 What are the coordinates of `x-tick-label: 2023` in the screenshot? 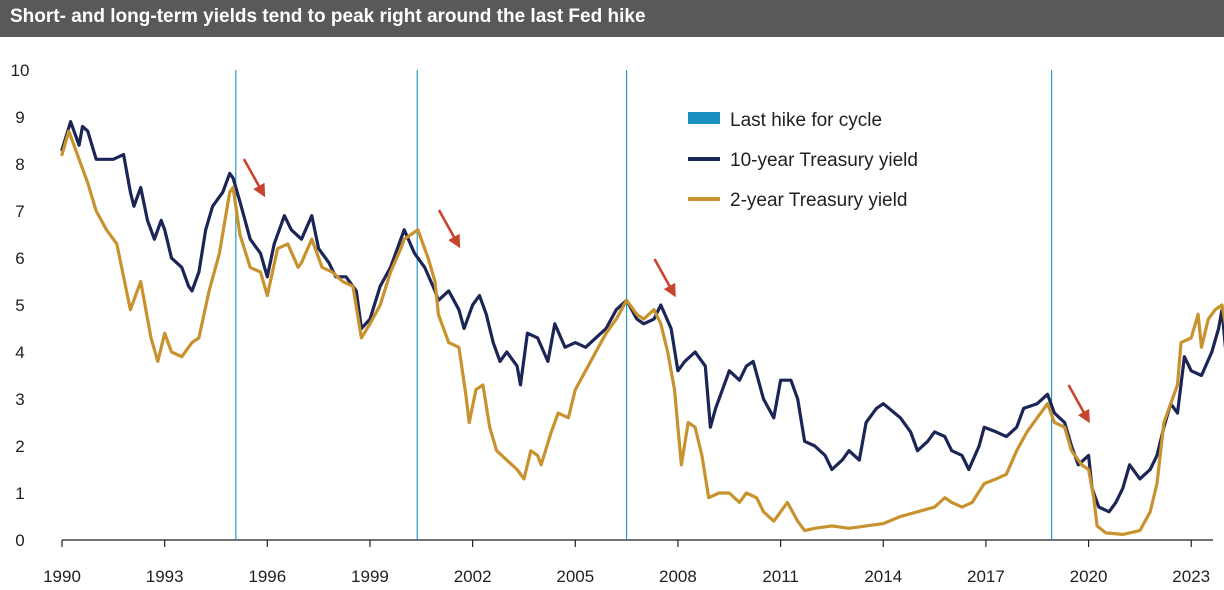 It's located at (1191, 576).